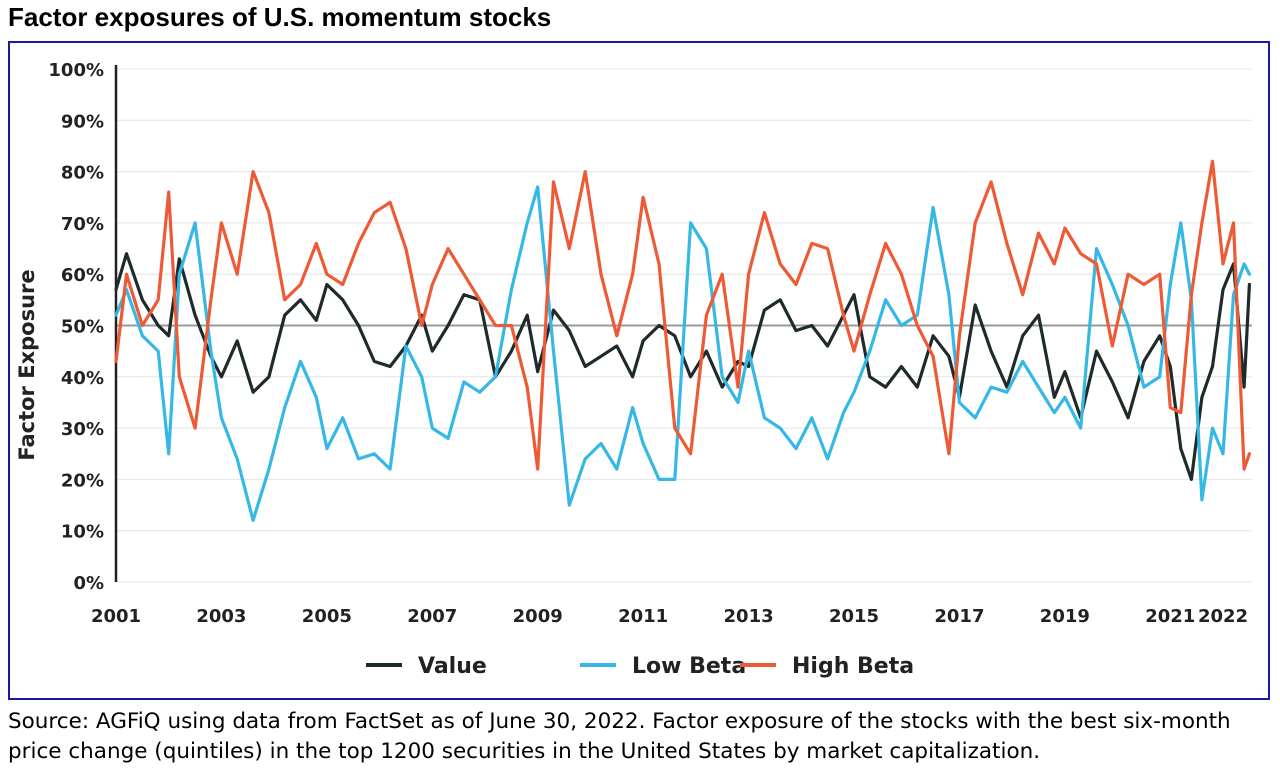  I want to click on legend-item: High Beta, so click(827, 666).